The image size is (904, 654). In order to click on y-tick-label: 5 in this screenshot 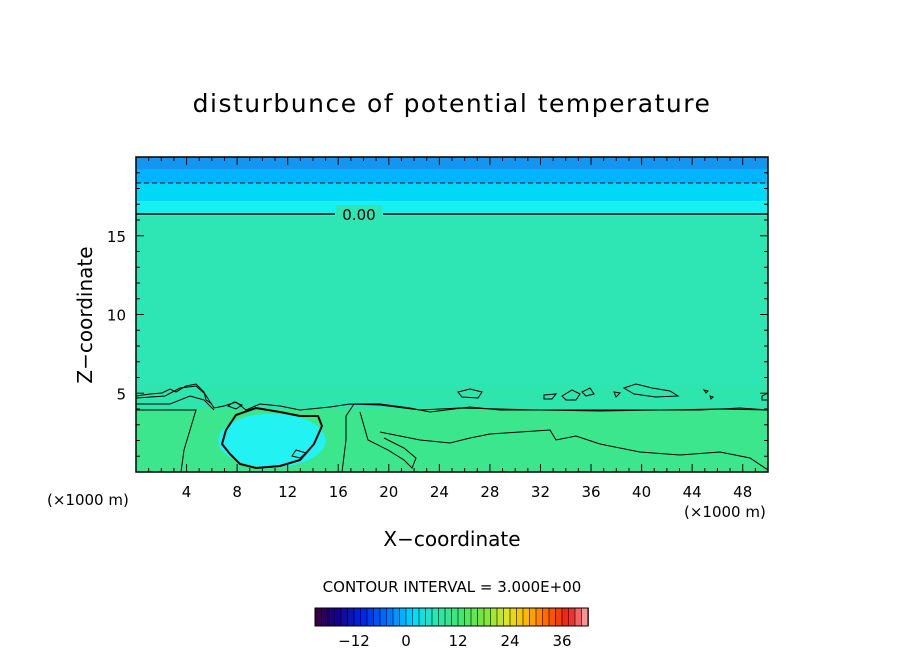, I will do `click(121, 394)`.